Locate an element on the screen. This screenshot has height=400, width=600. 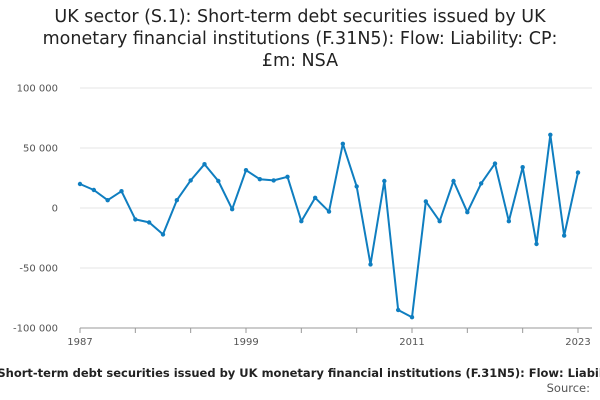
y-tick-label: 0 is located at coordinates (55, 209).